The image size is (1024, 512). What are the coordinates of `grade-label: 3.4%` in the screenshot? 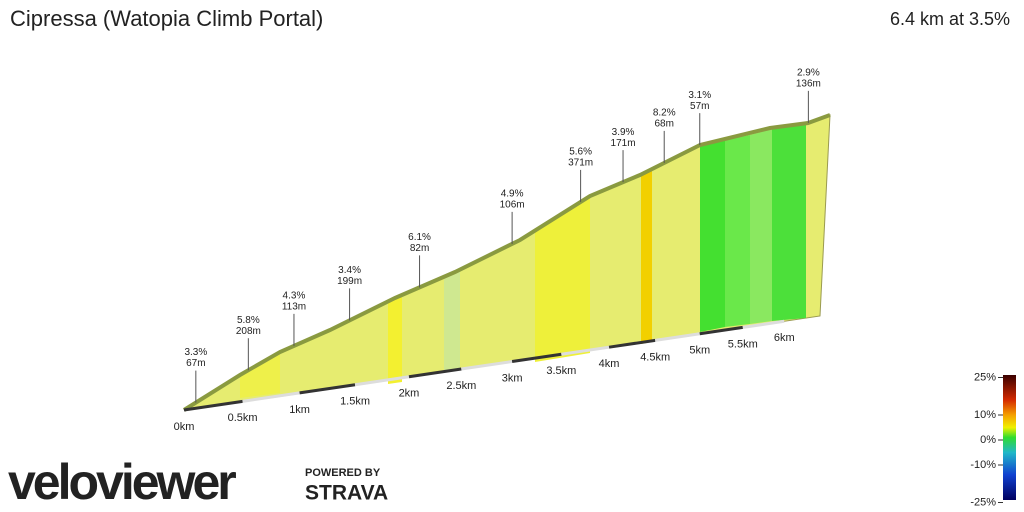 It's located at (349, 270).